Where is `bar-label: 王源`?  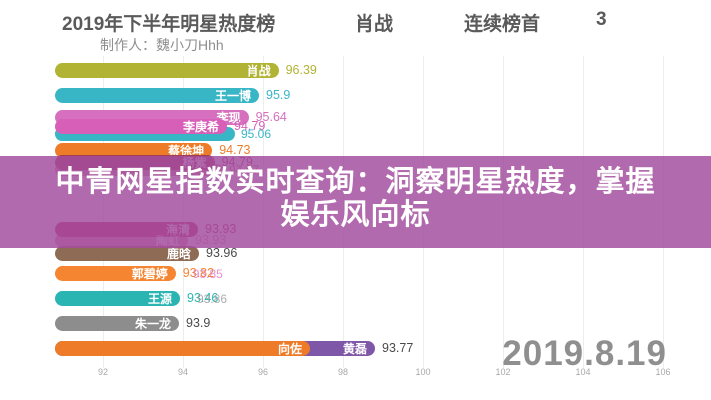
bar-label: 王源 is located at coordinates (159, 298).